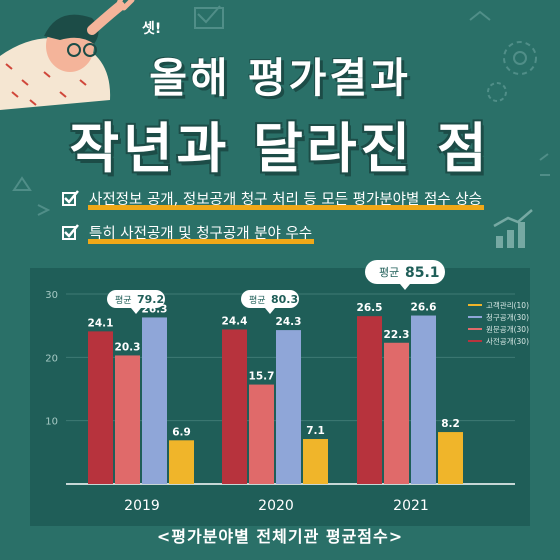 The width and height of the screenshot is (560, 560). Describe the element at coordinates (280, 536) in the screenshot. I see `chart-caption: <평가분야별 전체기관 평균점수>` at that location.